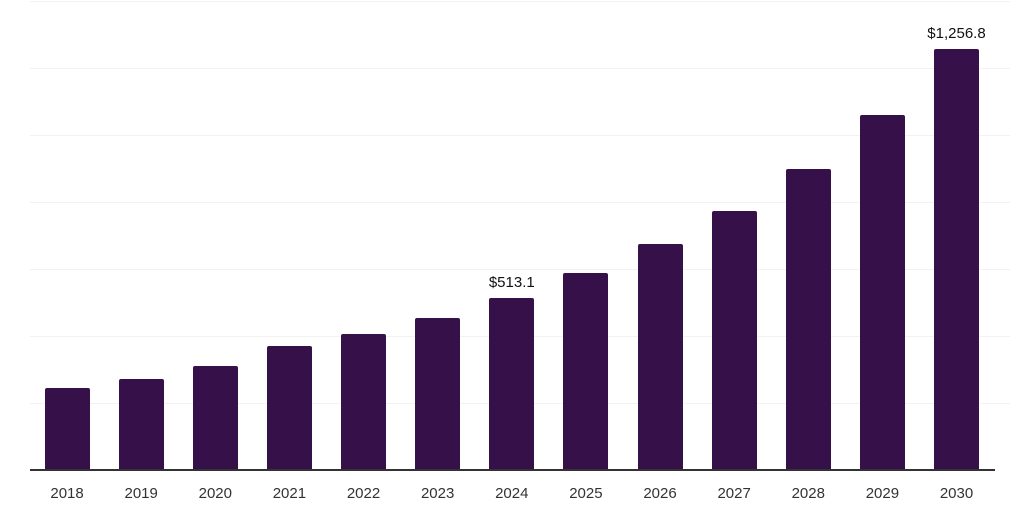 This screenshot has height=512, width=1024. I want to click on bar-2019, so click(141, 424).